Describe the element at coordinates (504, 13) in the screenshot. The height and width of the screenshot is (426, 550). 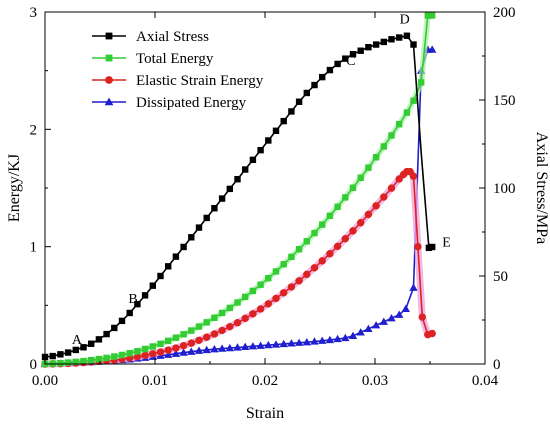
I see `y-tick-label-right: 200` at that location.